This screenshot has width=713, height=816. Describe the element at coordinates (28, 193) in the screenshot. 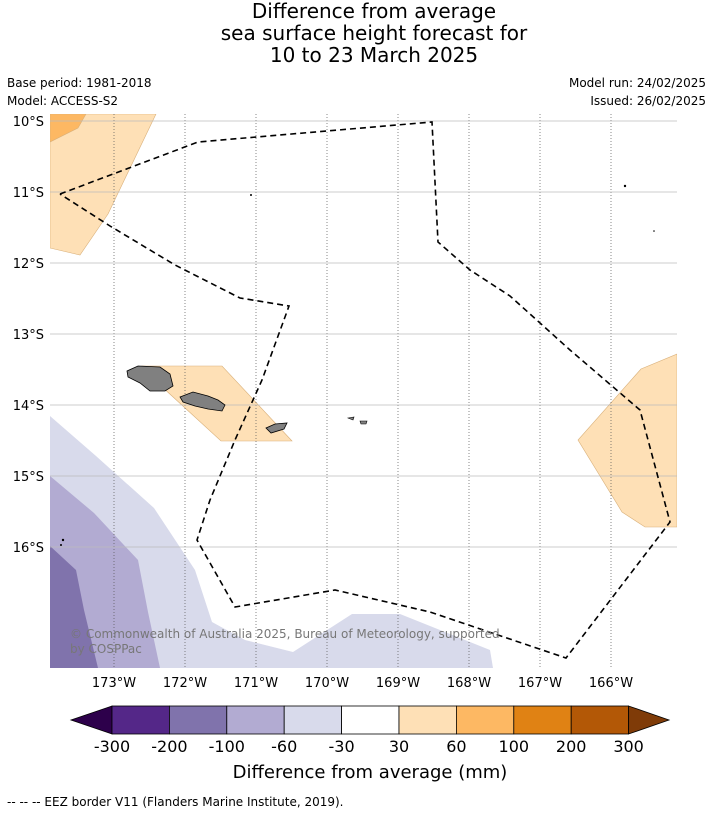

I see `latitude-tick-label: 11°S` at that location.